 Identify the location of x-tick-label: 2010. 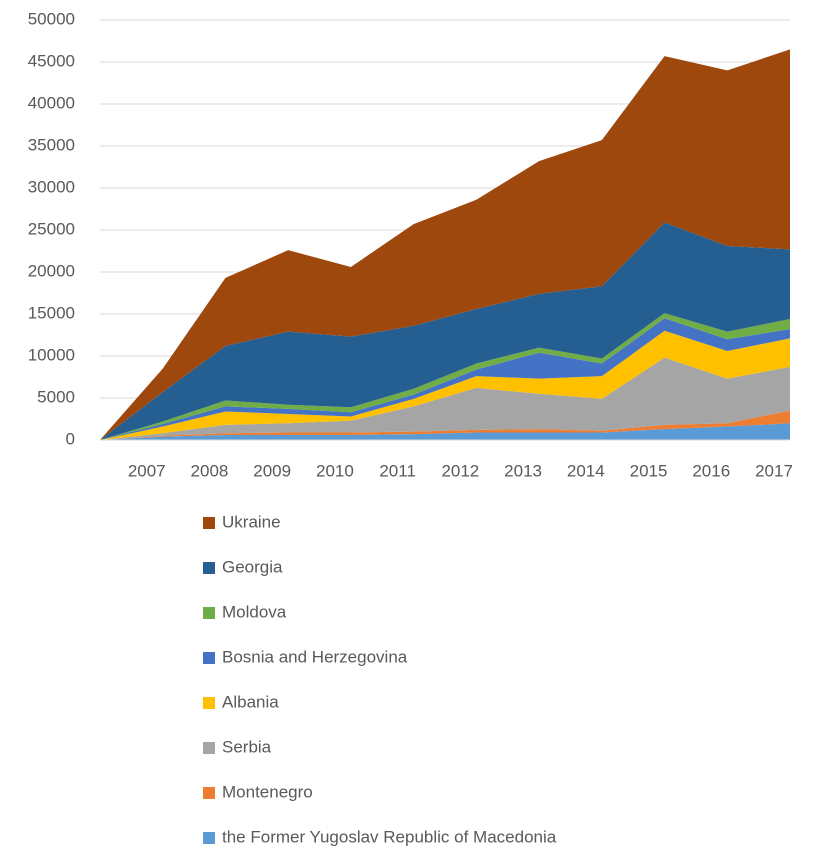
(335, 470).